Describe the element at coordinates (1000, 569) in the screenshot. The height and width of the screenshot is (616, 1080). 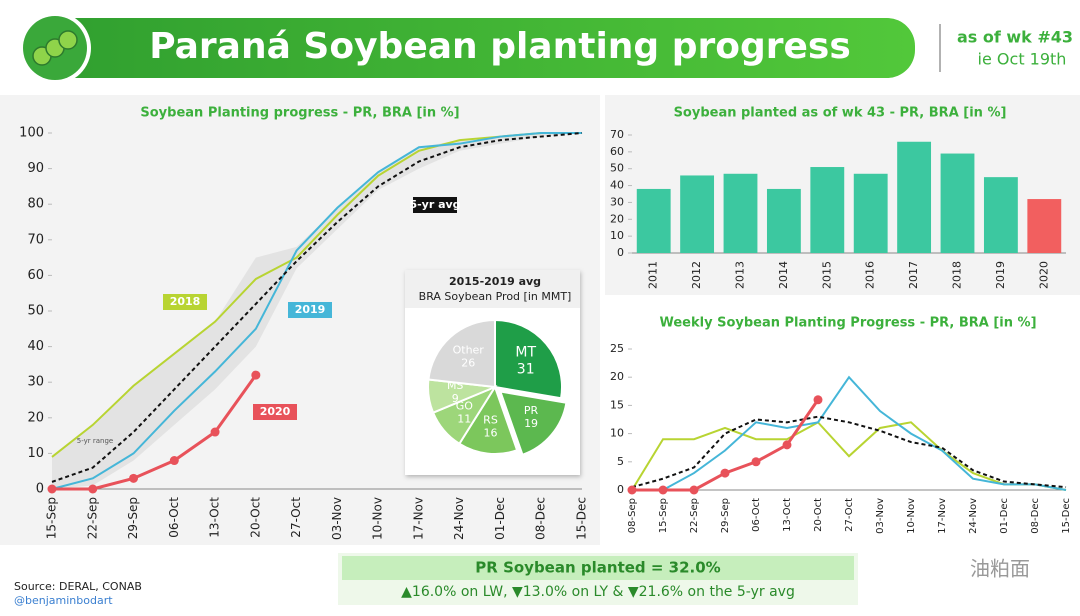
I see `watermark: 油粕面` at that location.